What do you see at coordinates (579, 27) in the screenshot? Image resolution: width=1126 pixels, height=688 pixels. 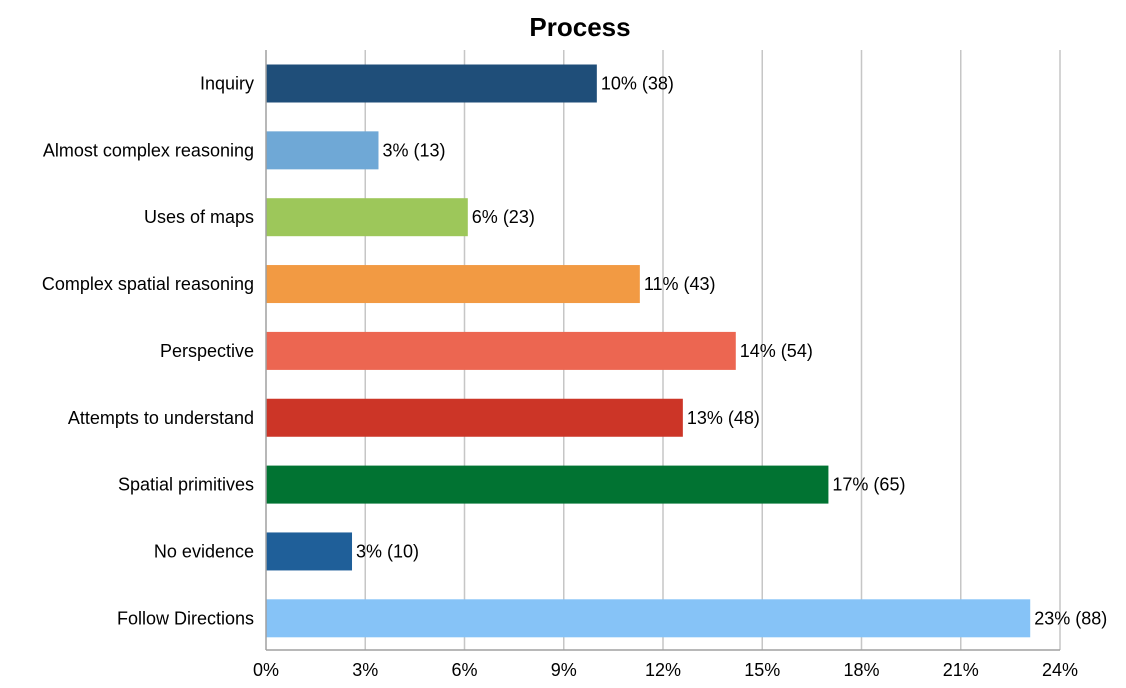 I see `chart-title: Process` at bounding box center [579, 27].